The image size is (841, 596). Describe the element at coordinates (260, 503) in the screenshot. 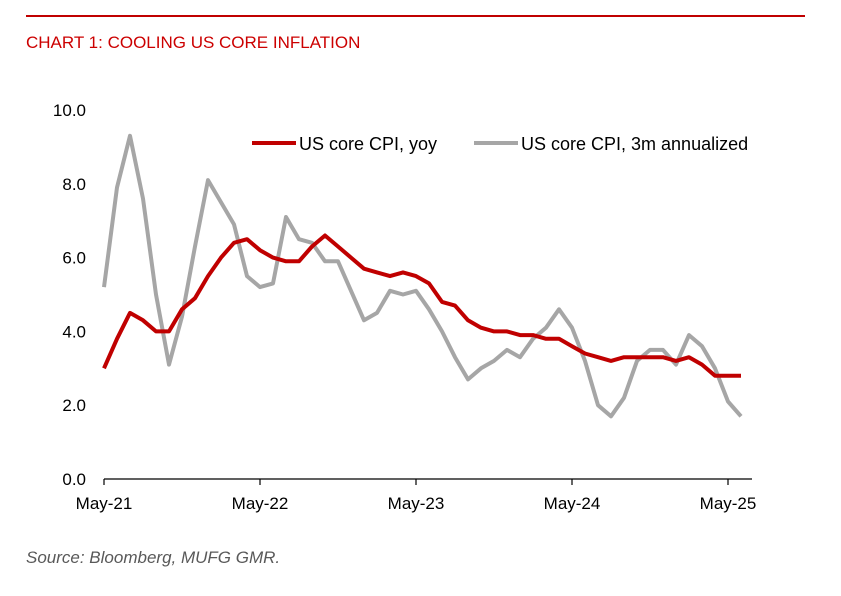

I see `x-tick-label: May-22` at that location.